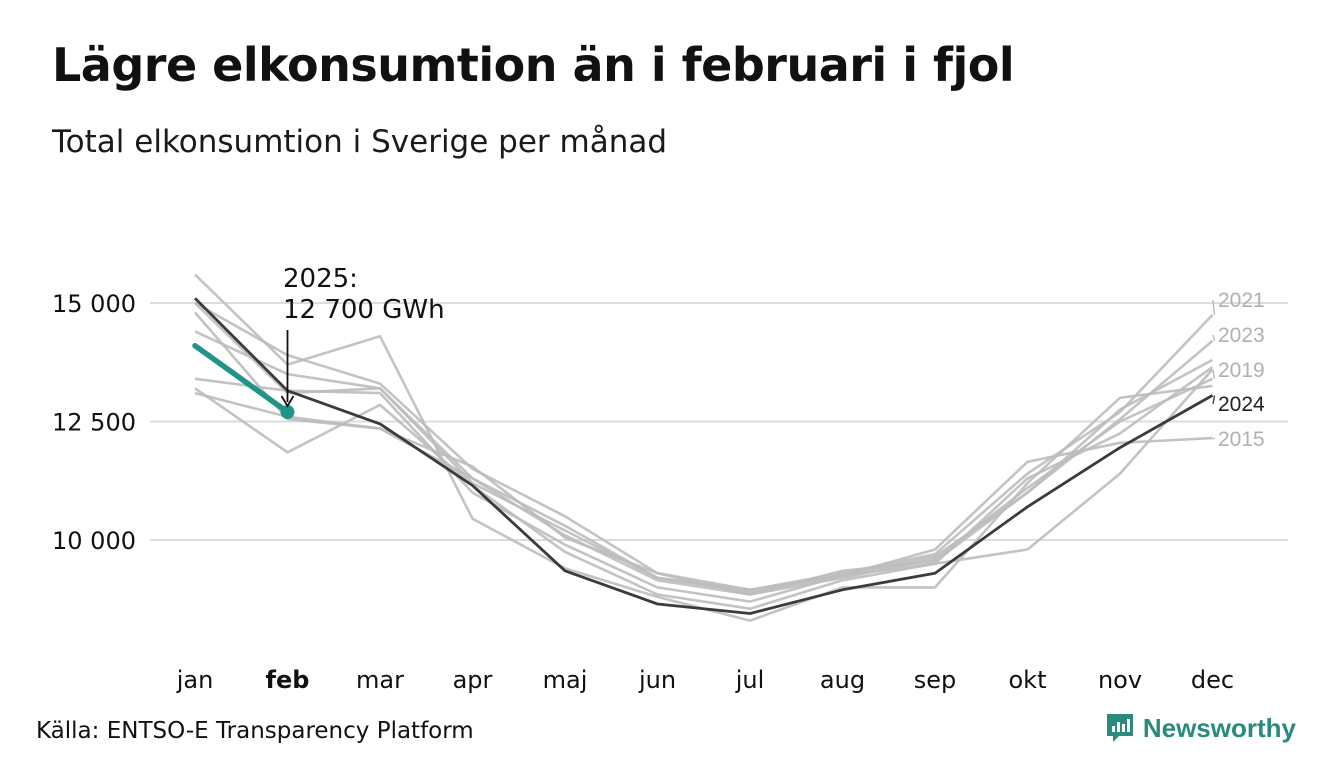 The width and height of the screenshot is (1340, 780). What do you see at coordinates (1028, 680) in the screenshot?
I see `x-tick-label-okt: okt` at bounding box center [1028, 680].